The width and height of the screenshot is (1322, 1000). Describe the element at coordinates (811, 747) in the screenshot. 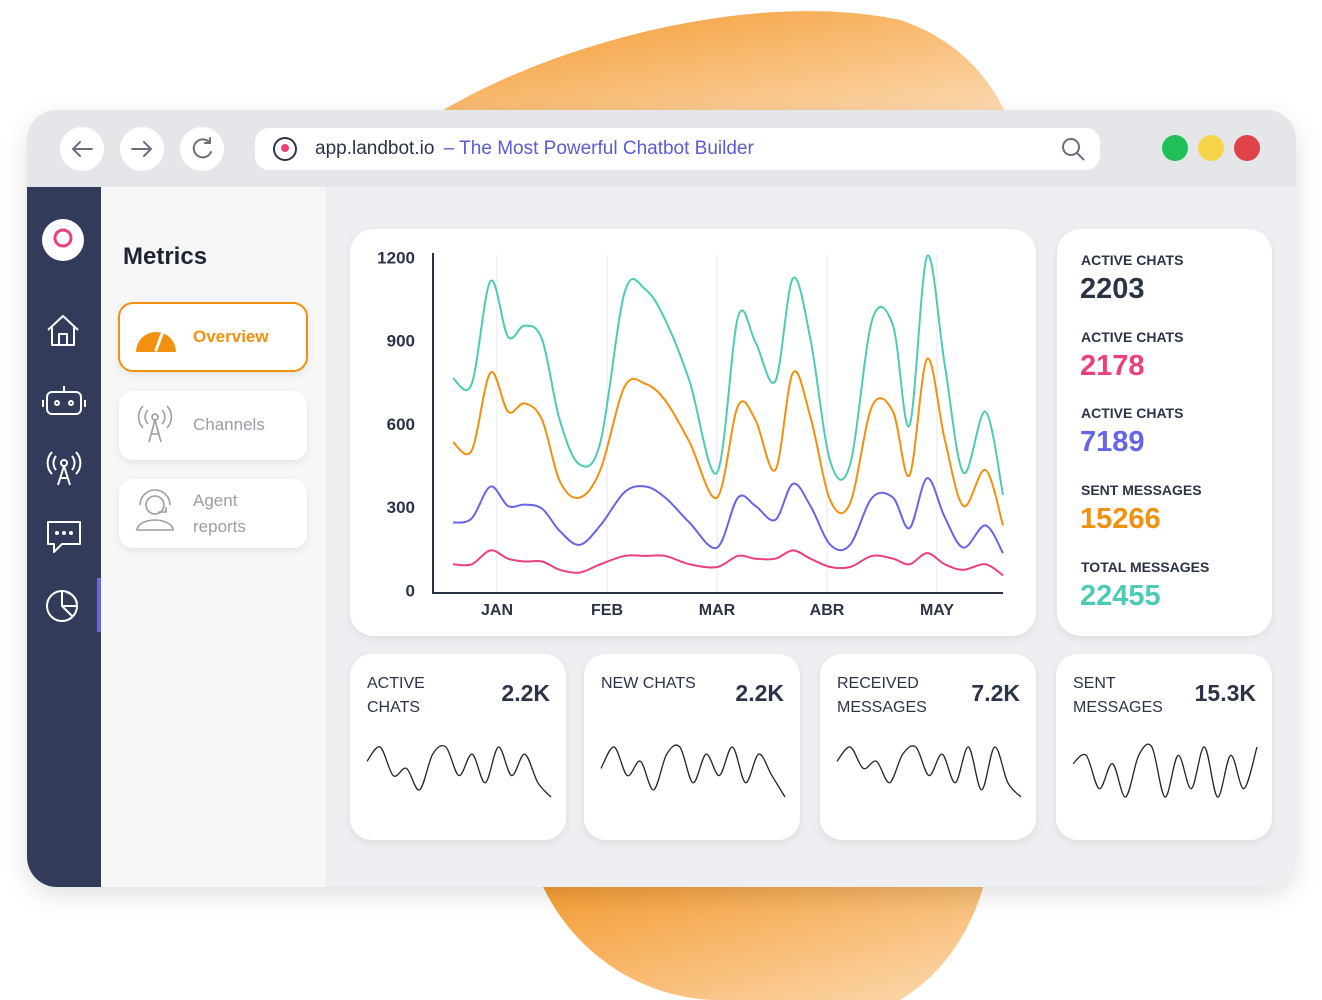

I see `cards` at that location.